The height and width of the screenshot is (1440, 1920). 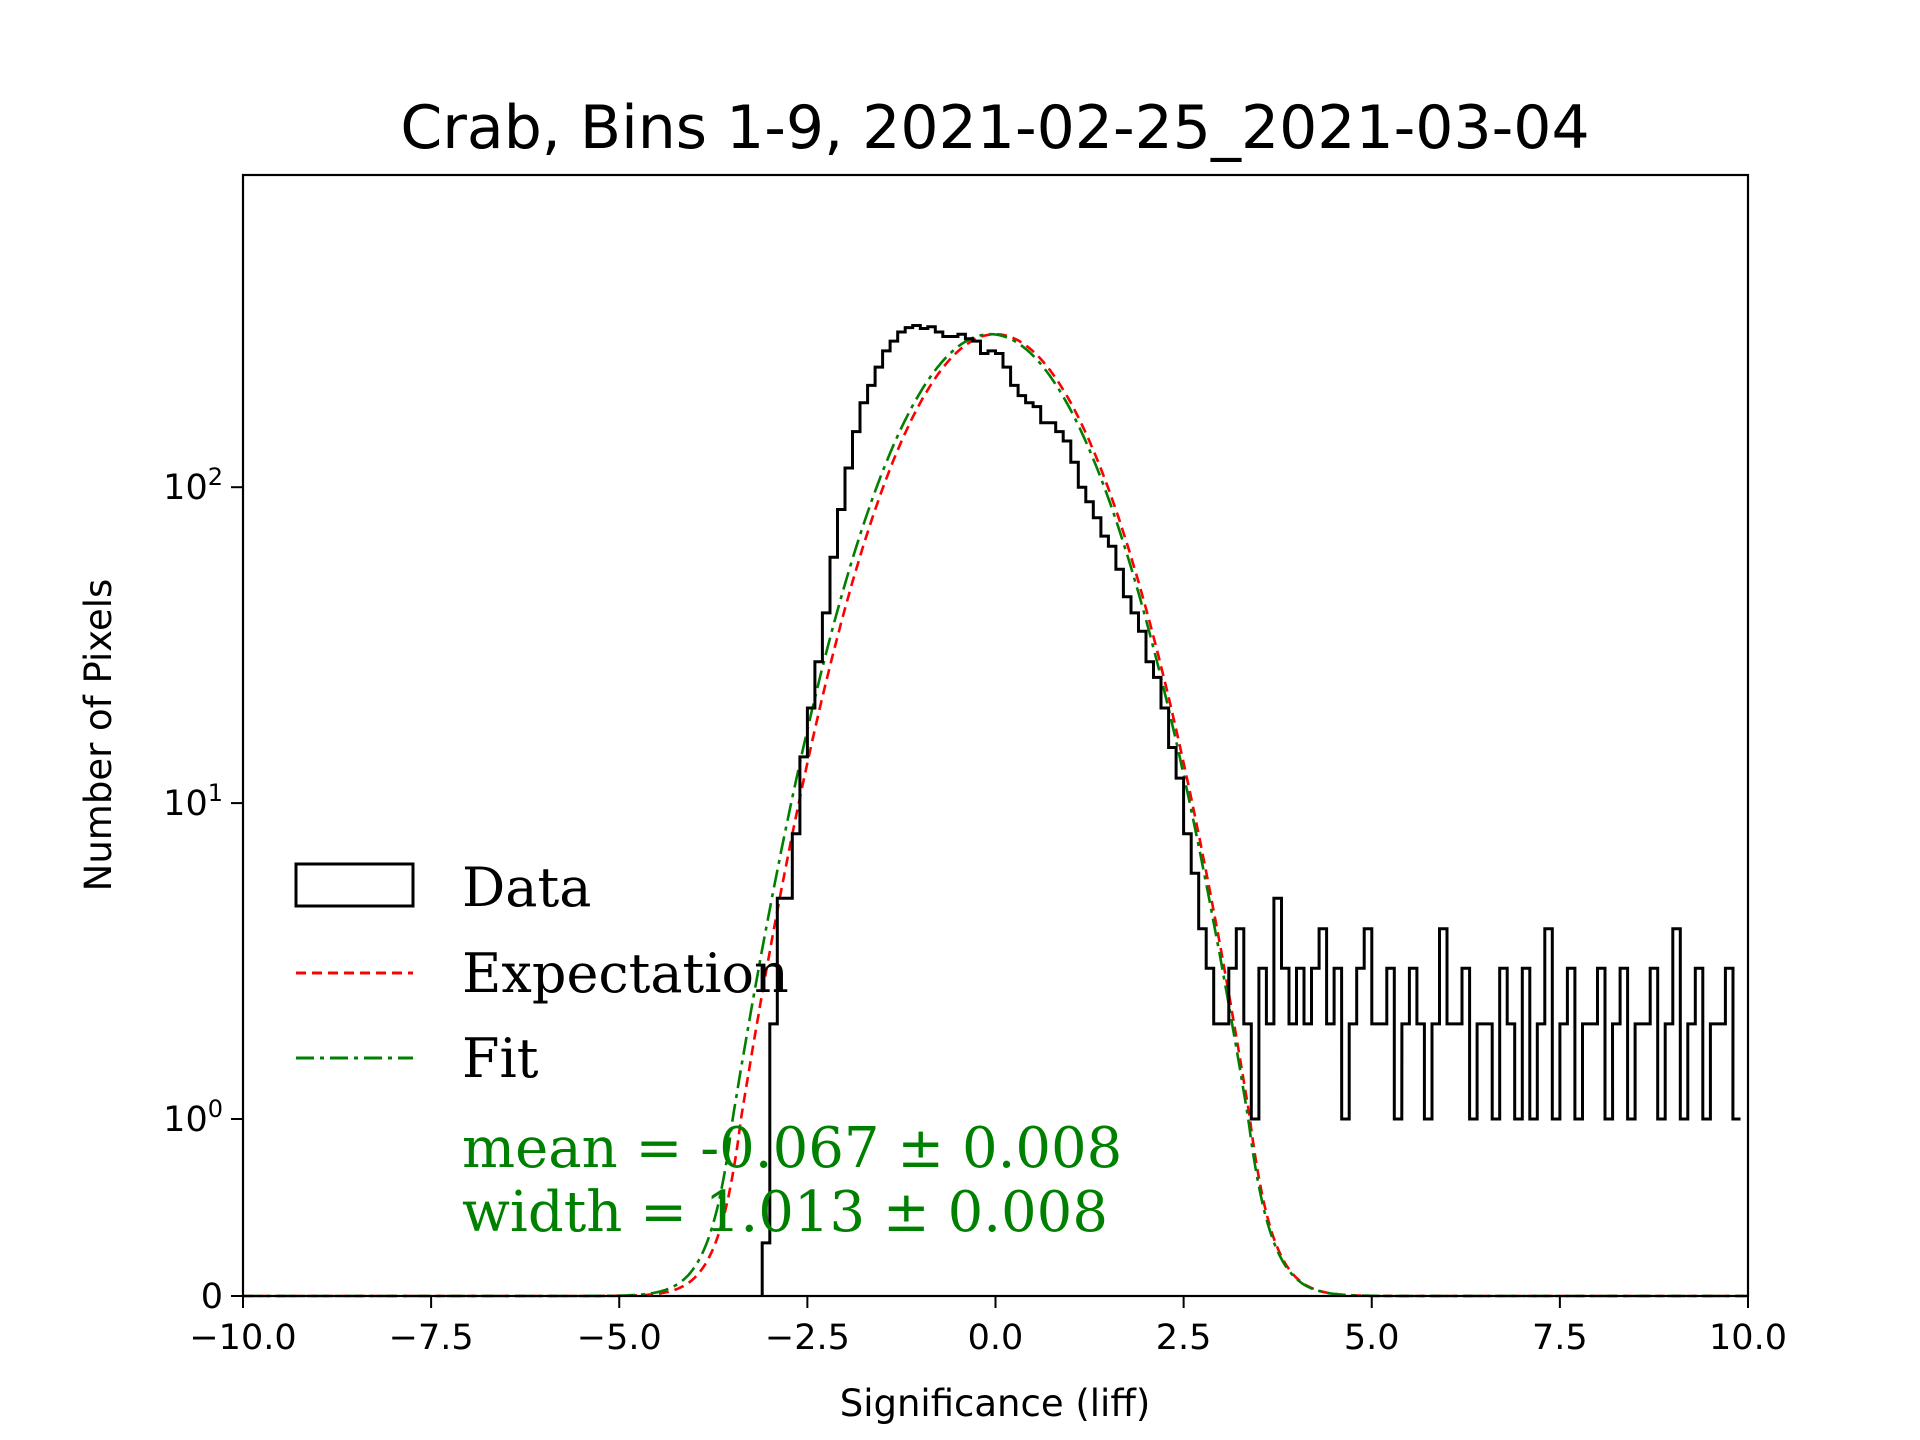 I want to click on fit-width-annotation: width = 1.013 ± 0.008, so click(x=785, y=1212).